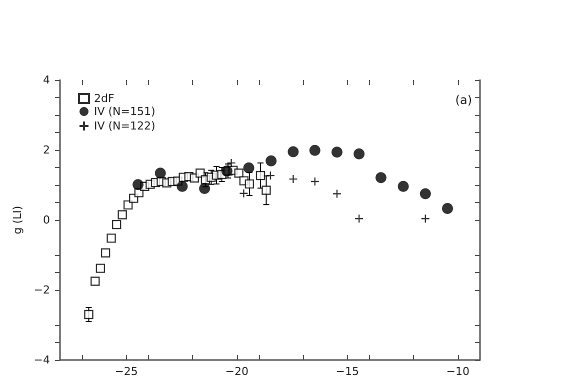 The image size is (576, 380). I want to click on annotation: (a), so click(463, 100).